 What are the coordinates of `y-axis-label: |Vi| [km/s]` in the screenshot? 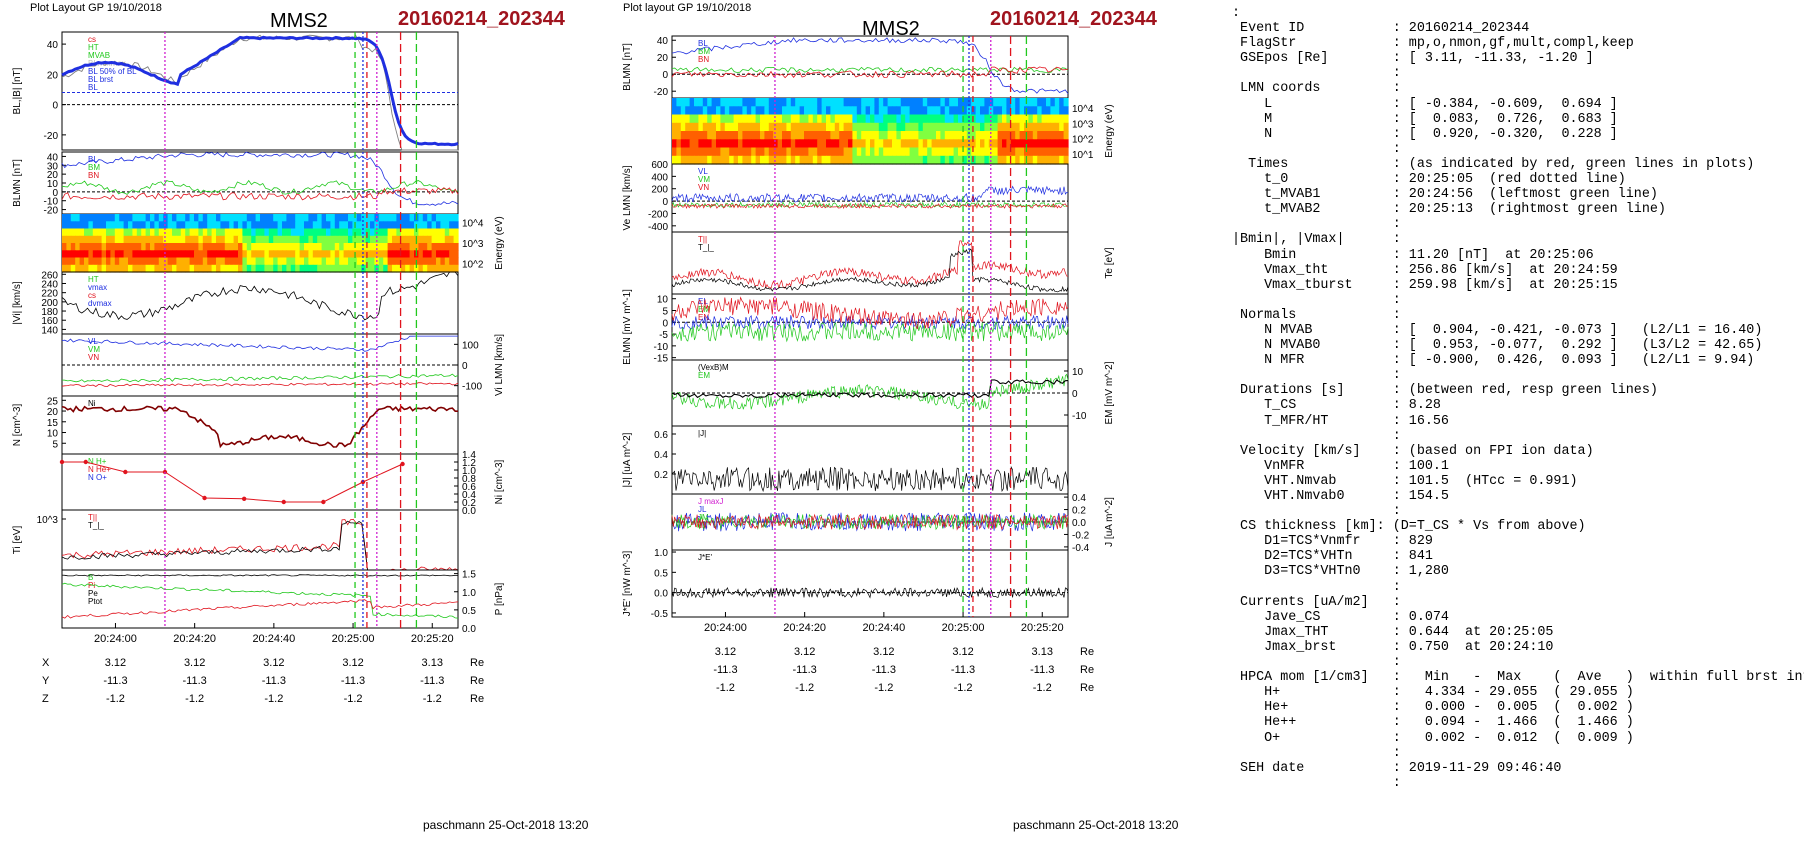 It's located at (17, 303).